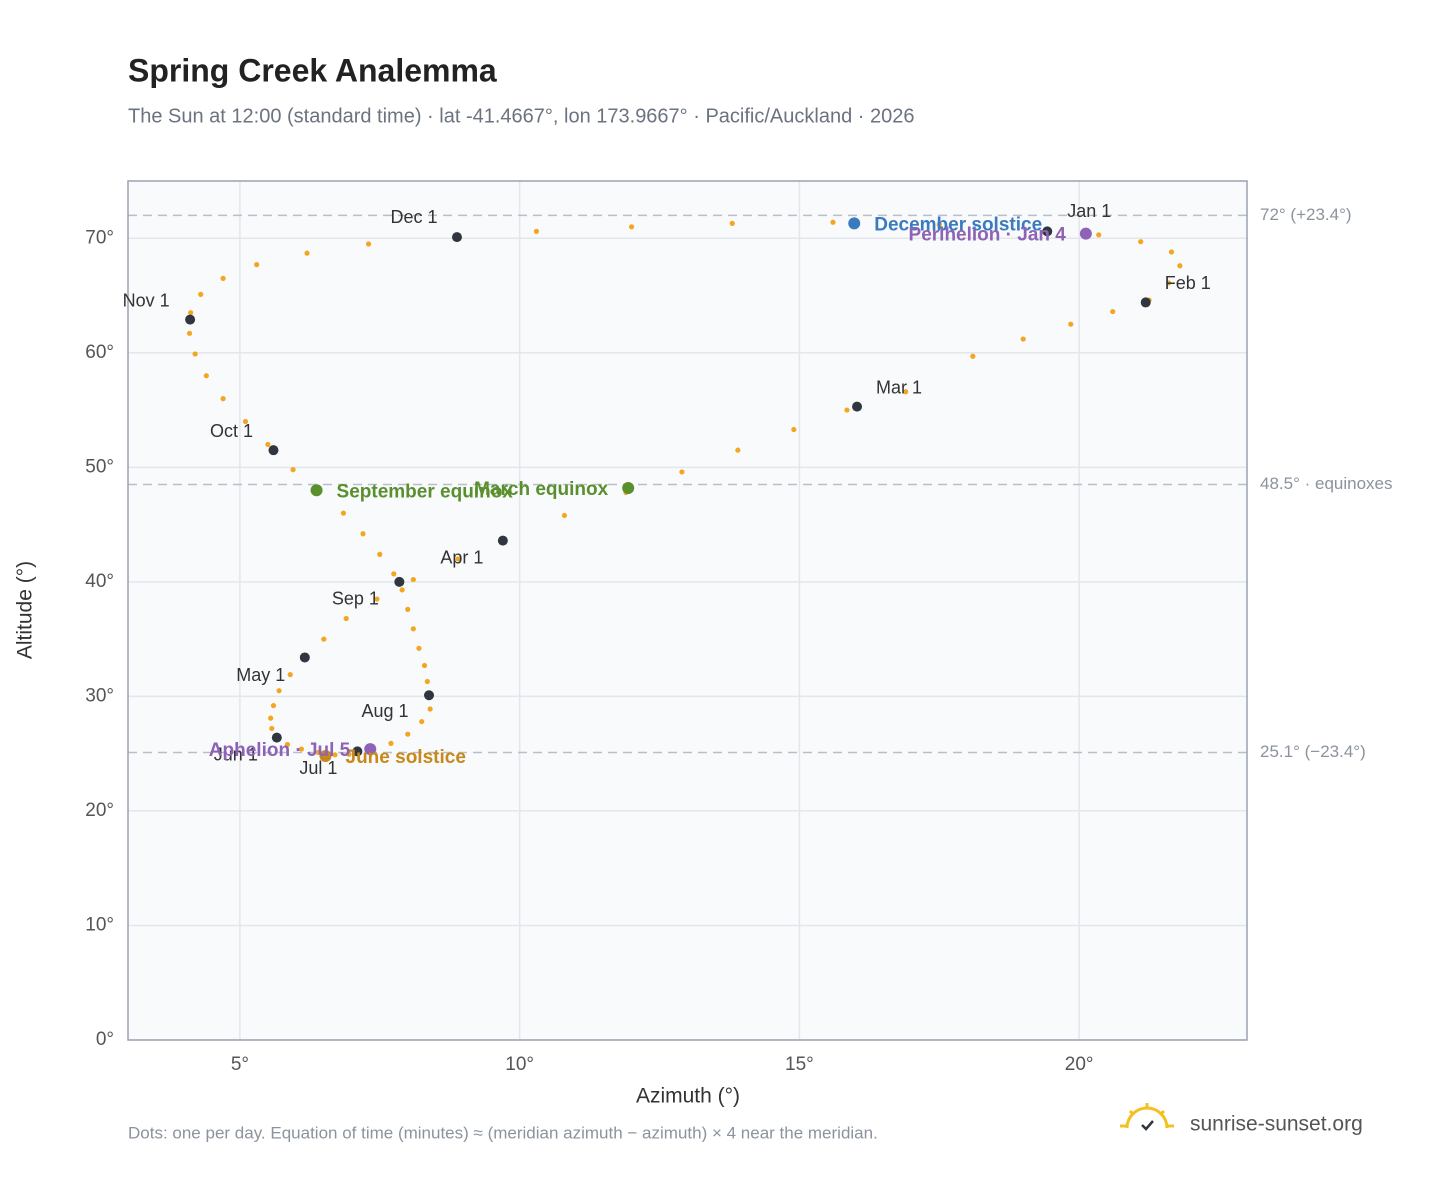  Describe the element at coordinates (146, 300) in the screenshot. I see `month-label: Nov 1` at that location.